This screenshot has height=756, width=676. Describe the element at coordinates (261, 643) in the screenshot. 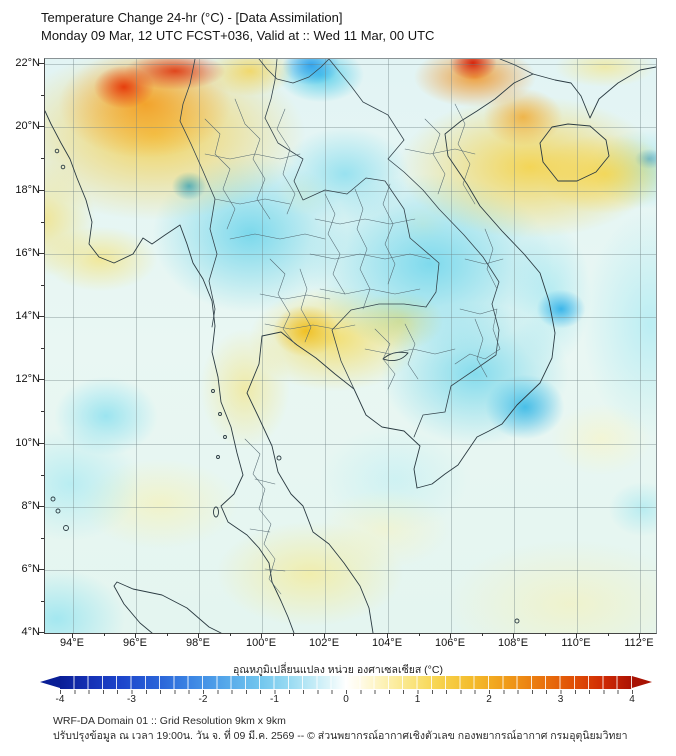

I see `lon-tick-label: 100°E` at that location.